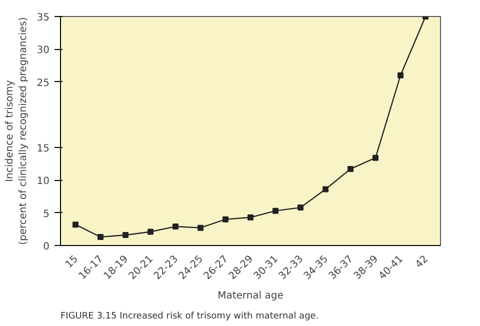 The width and height of the screenshot is (480, 326). Describe the element at coordinates (72, 262) in the screenshot. I see `x-tick-label: 15` at that location.